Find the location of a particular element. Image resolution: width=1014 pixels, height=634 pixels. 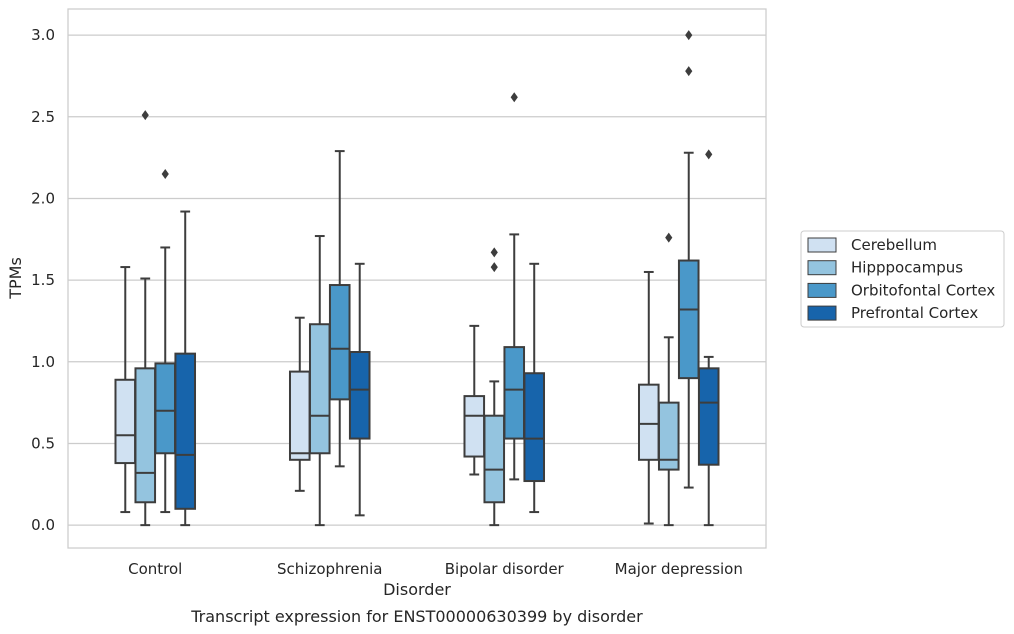

legend-frame is located at coordinates (902, 279).